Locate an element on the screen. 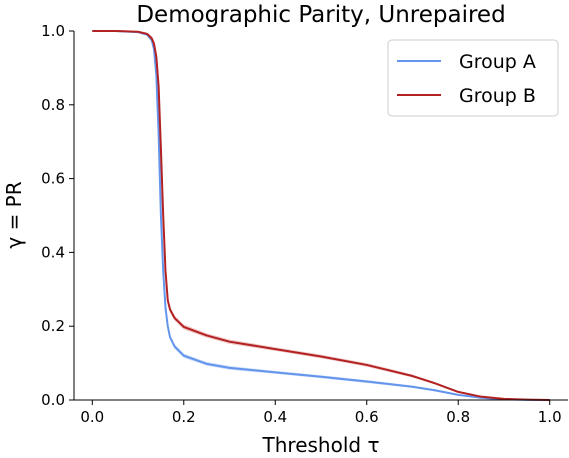 This screenshot has width=569, height=458. x-tick-label: 0.0 is located at coordinates (92, 417).